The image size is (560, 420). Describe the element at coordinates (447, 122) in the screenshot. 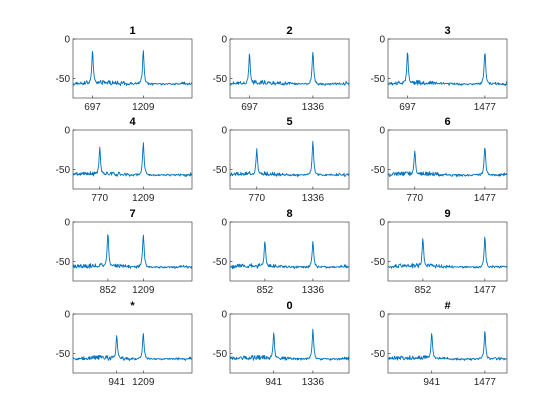

I see `subplot-title: 6` at that location.